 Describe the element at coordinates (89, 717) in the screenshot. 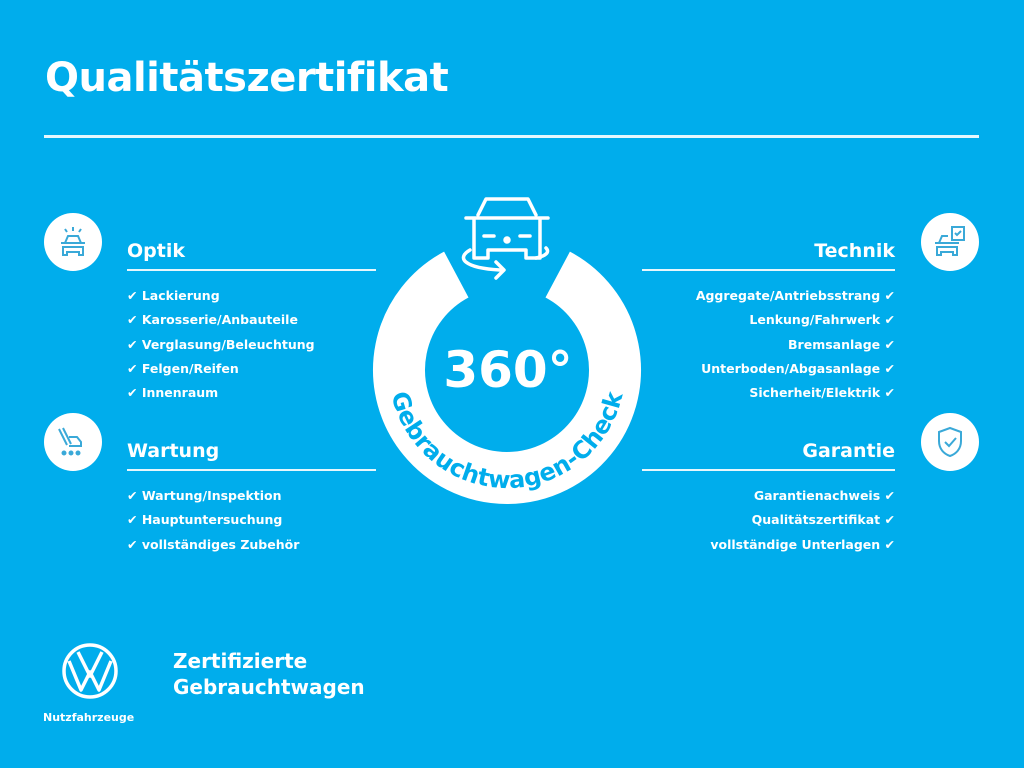

I see `brand-subtitle: Nutzfahrzeuge` at that location.